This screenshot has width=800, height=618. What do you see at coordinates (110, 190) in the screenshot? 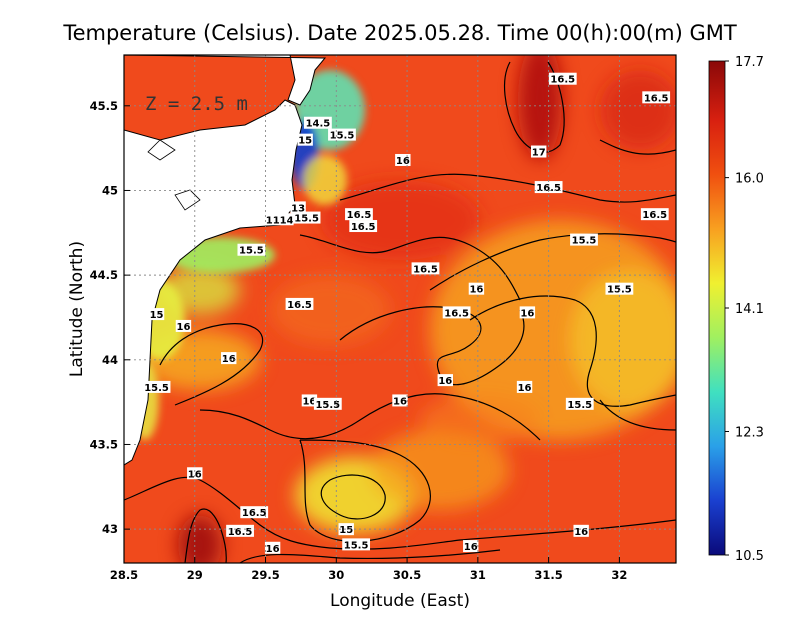
I see `y-tick-label: 45` at bounding box center [110, 190].